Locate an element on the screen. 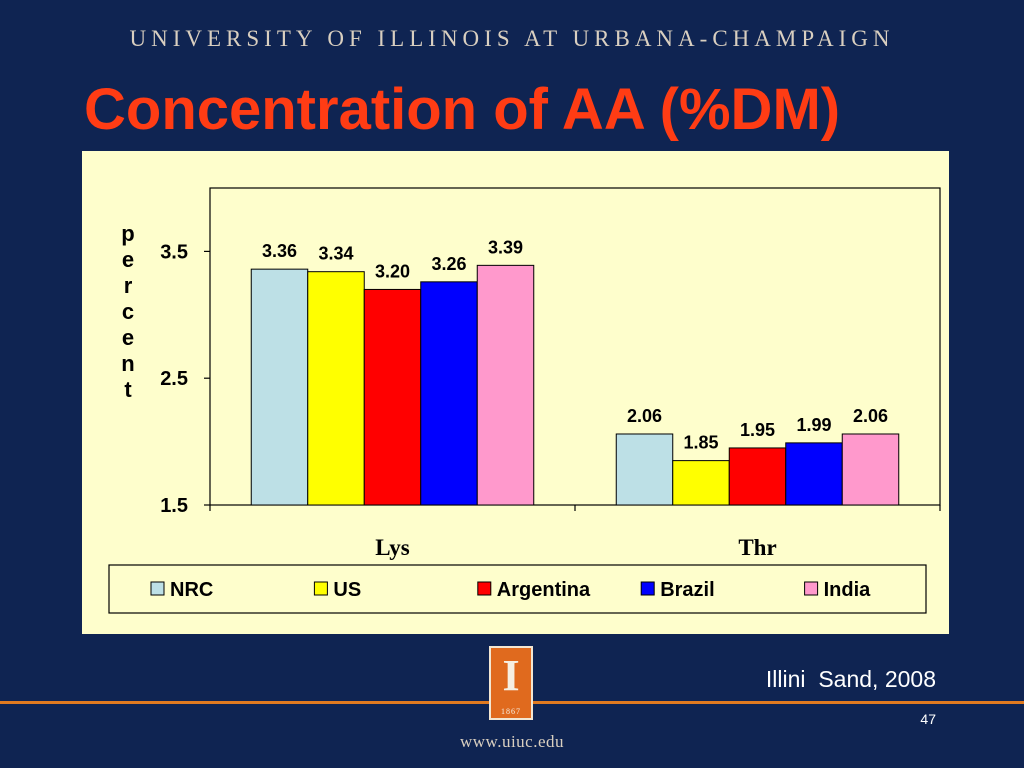 This screenshot has height=768, width=1024. y-axis-label-letter: p is located at coordinates (127, 233).